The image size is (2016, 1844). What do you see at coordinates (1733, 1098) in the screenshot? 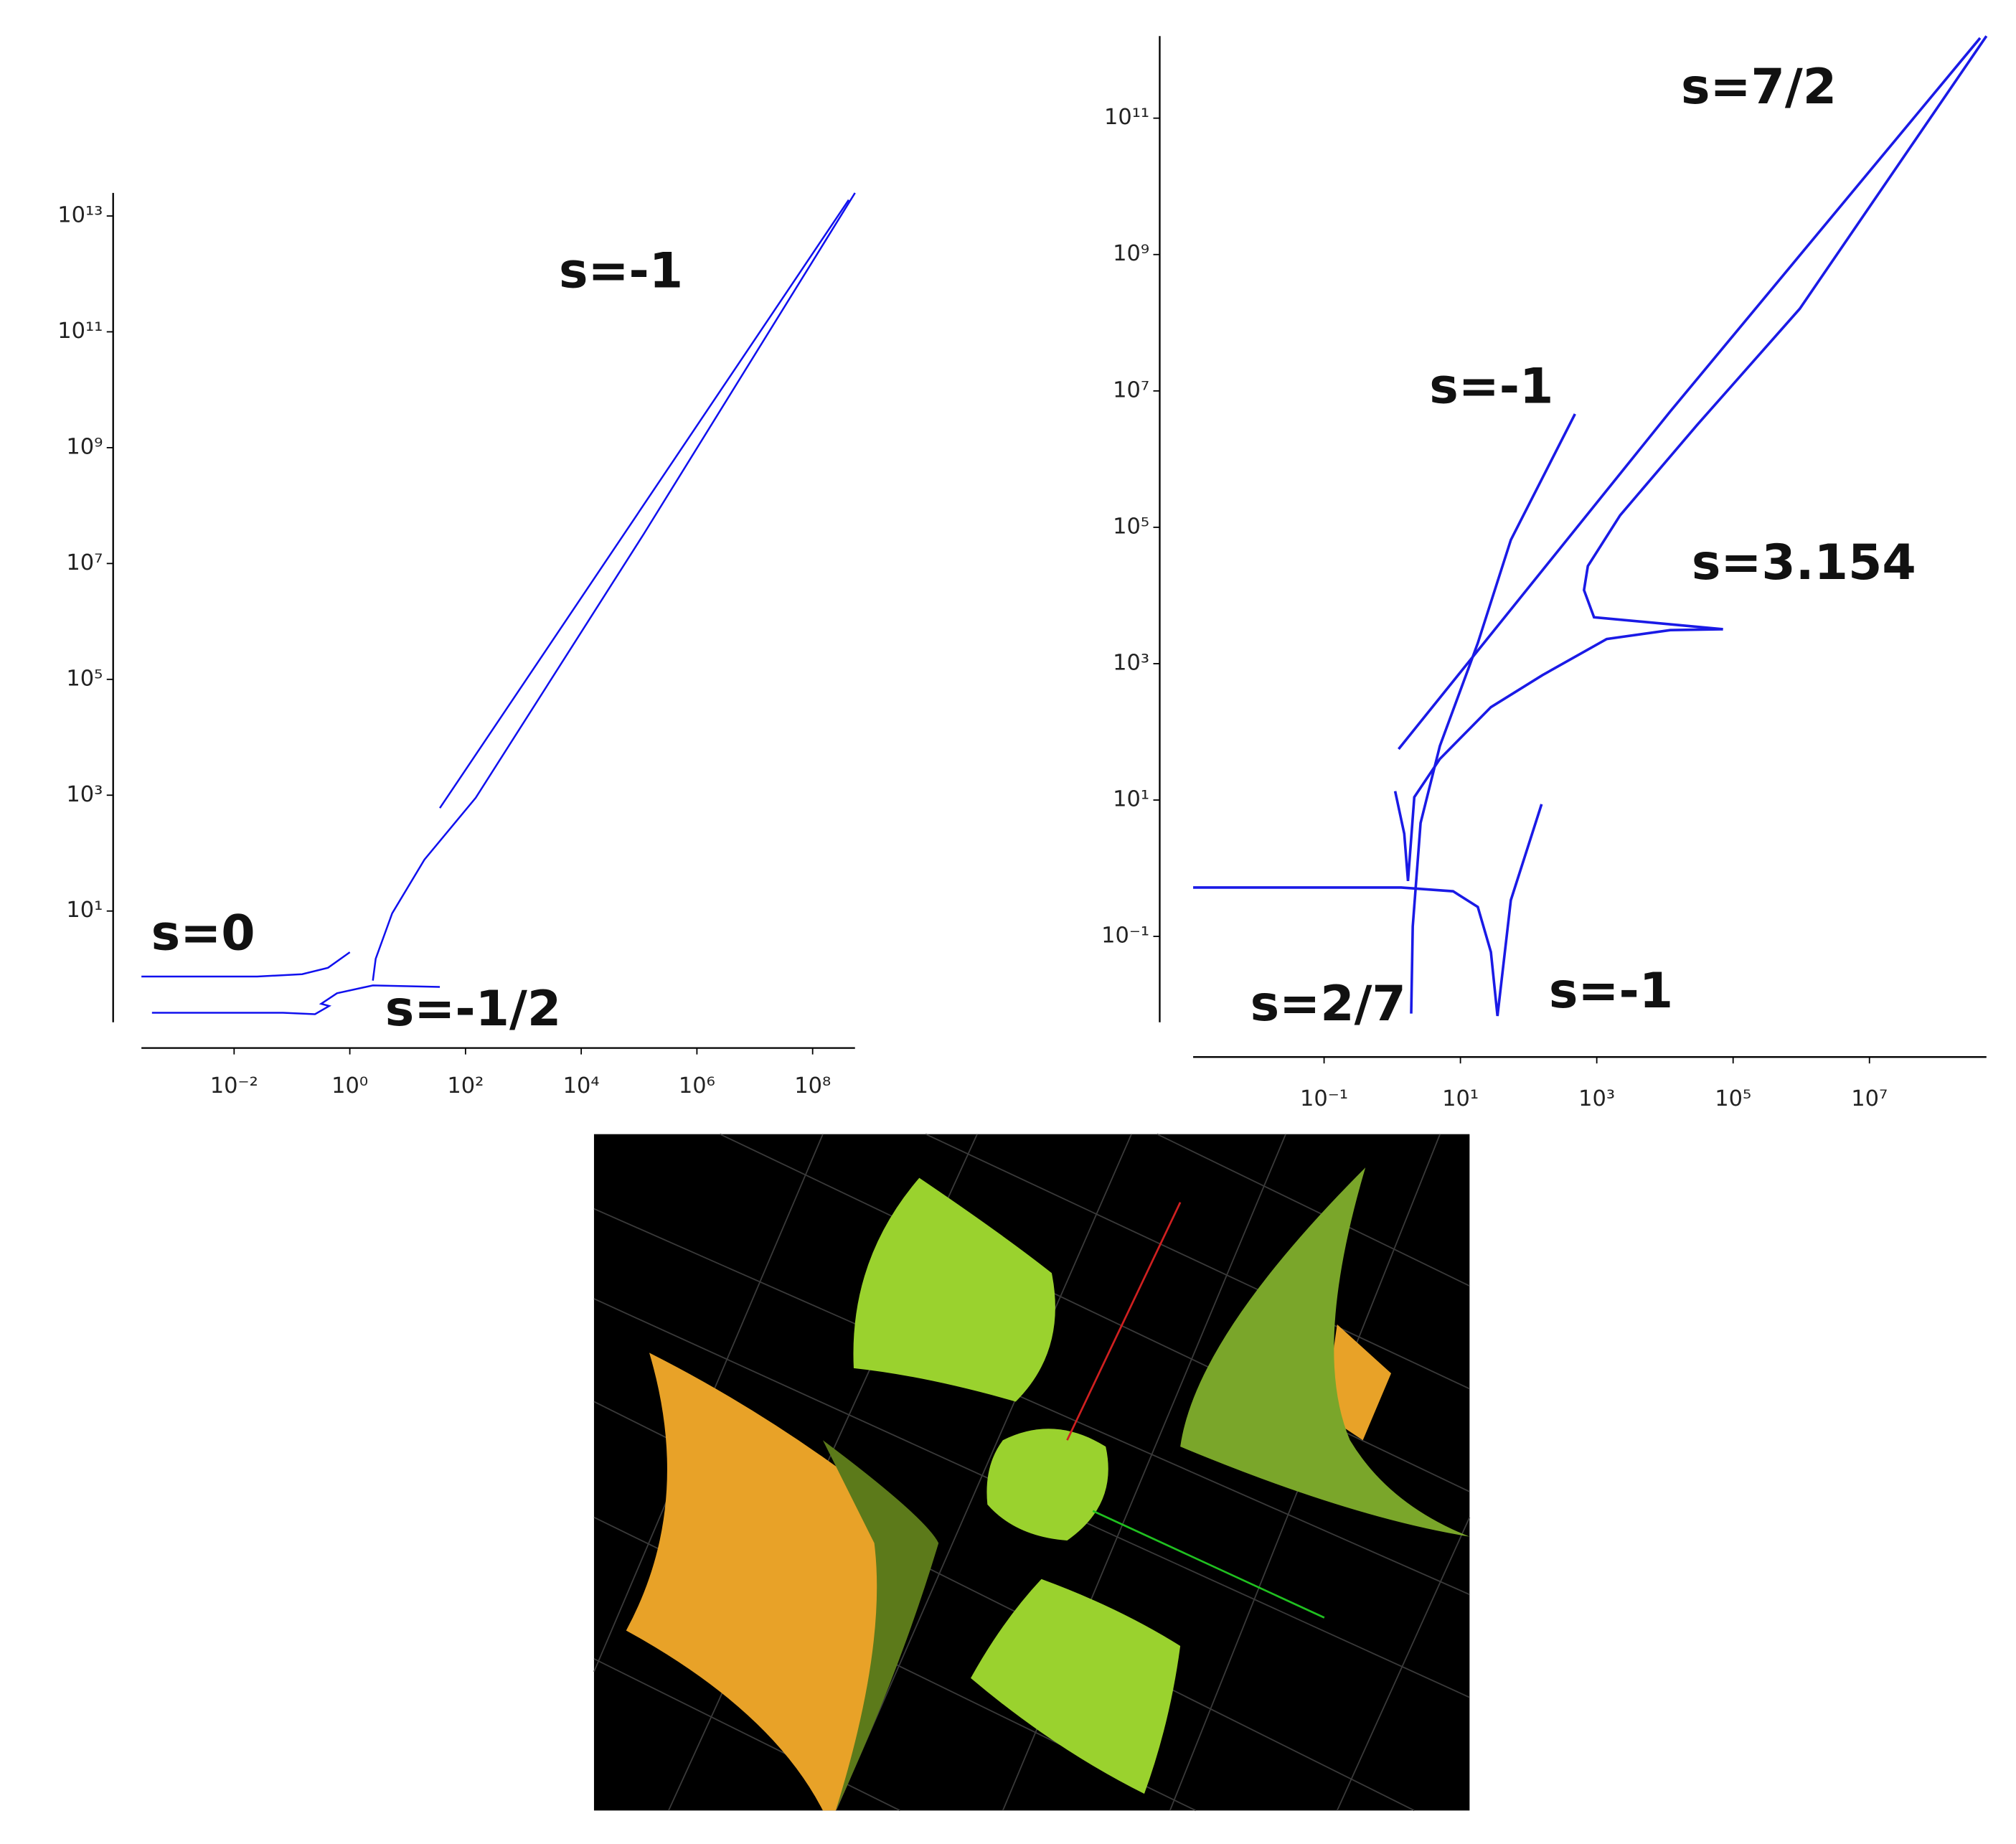
I see `x-tick-label: 10⁵` at bounding box center [1733, 1098].